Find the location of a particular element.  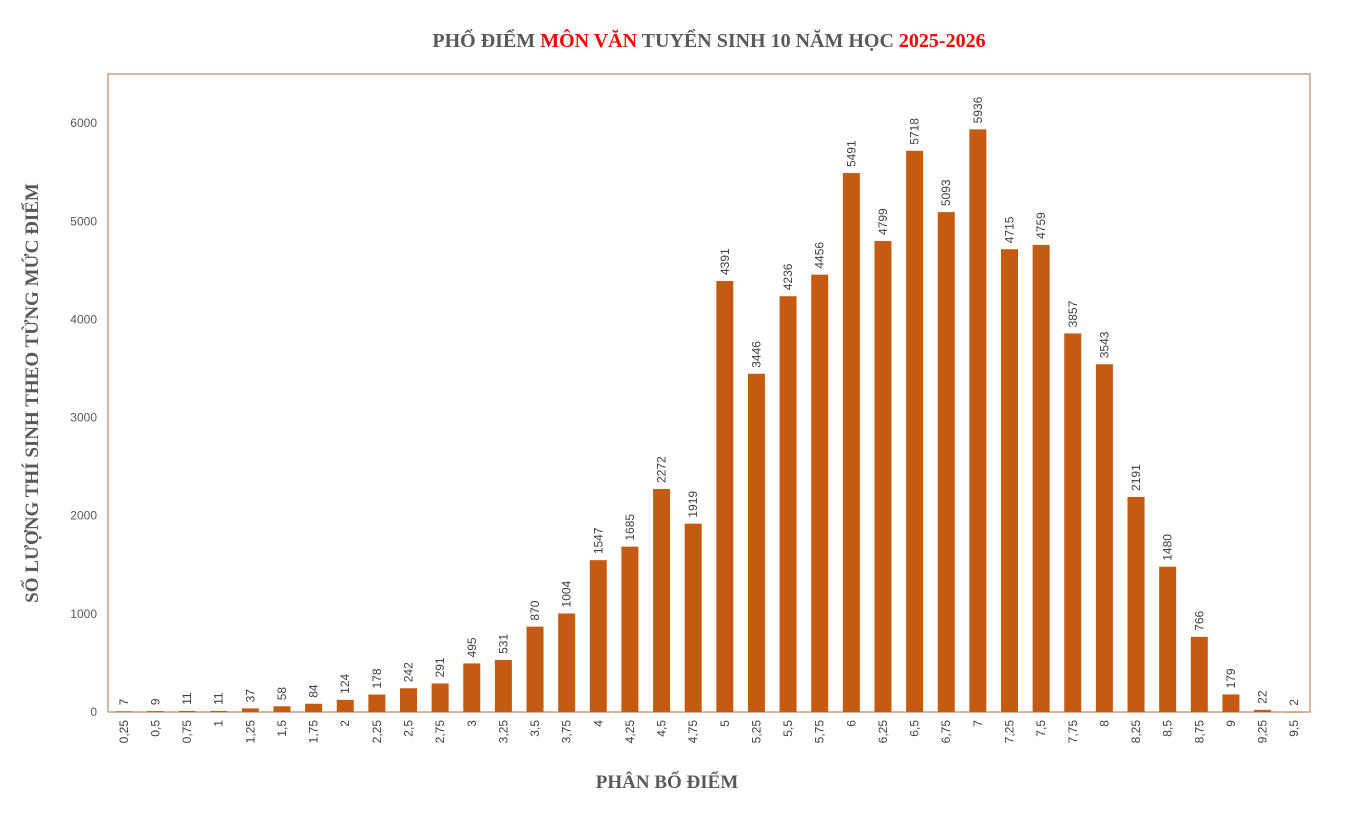

x-tick-label: 7,25 is located at coordinates (1010, 732).